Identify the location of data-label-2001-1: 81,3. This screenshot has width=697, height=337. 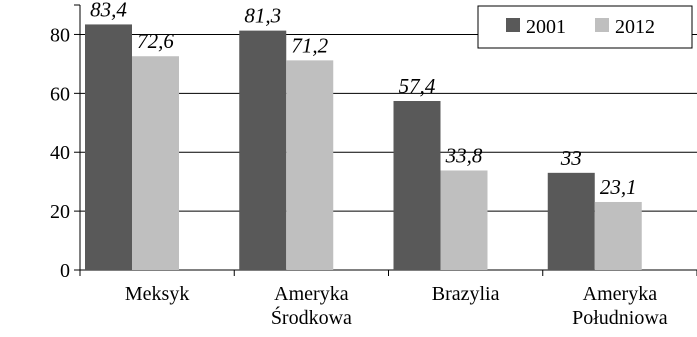
(262, 16).